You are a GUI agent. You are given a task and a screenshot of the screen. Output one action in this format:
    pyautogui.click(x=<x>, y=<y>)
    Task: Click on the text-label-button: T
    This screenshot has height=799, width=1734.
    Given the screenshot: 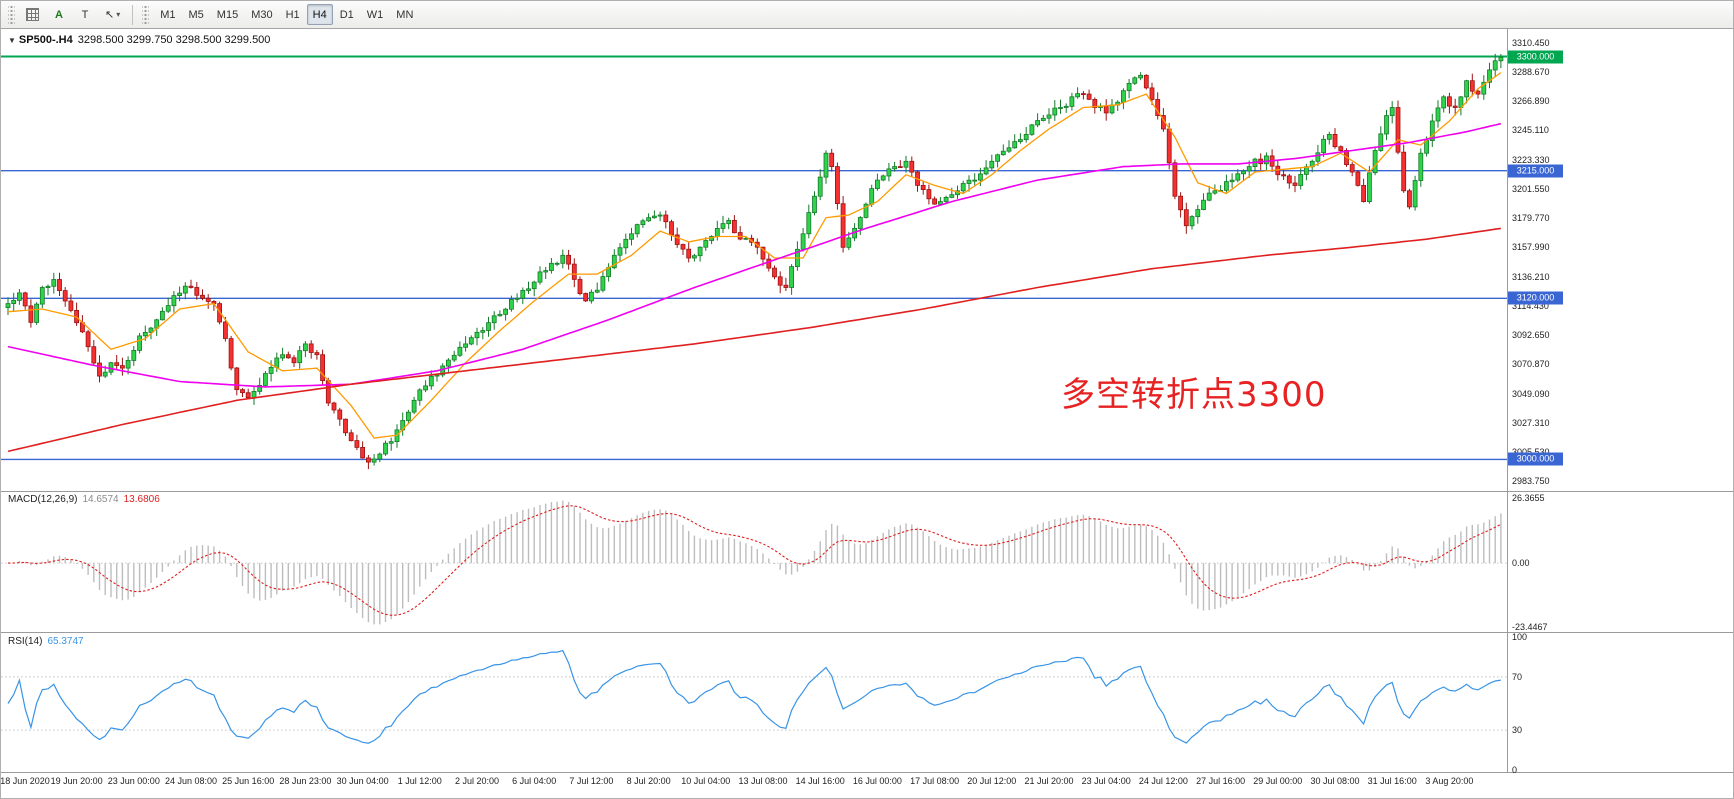 What is the action you would take?
    pyautogui.click(x=85, y=14)
    